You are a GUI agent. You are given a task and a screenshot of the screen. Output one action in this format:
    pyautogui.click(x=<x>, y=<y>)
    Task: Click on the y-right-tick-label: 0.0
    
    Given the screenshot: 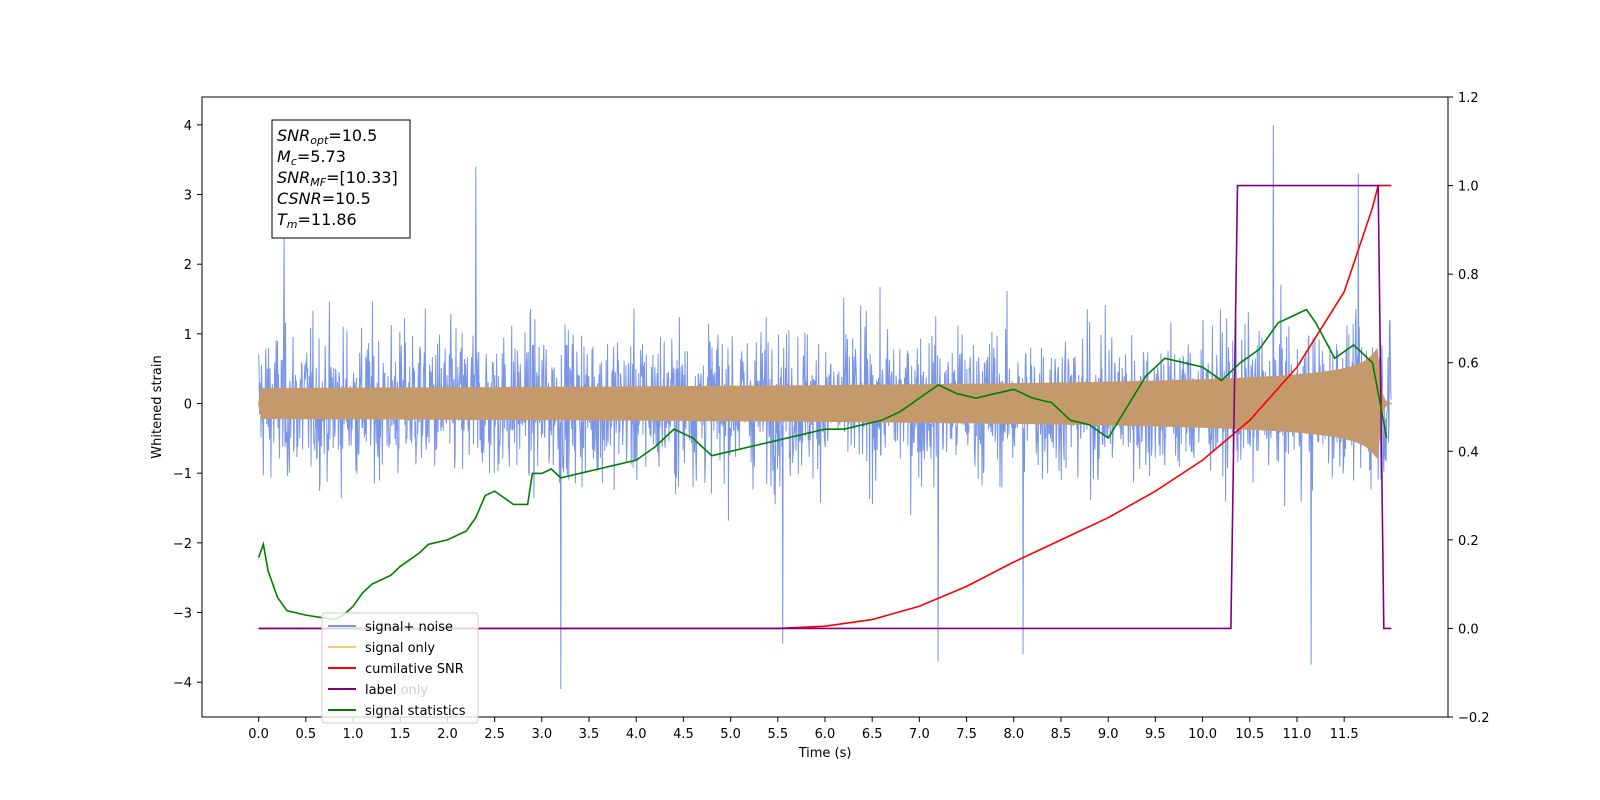 What is the action you would take?
    pyautogui.click(x=1468, y=629)
    